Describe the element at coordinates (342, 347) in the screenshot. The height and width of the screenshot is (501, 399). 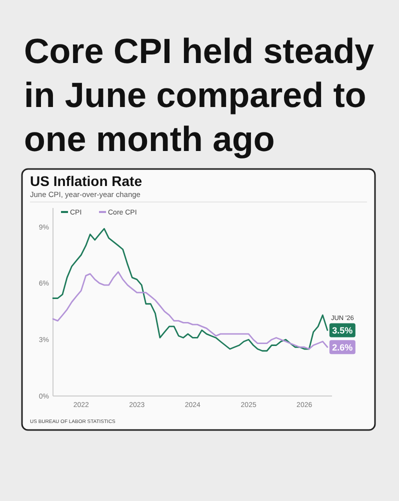
I see `data-label: 2.6%` at that location.